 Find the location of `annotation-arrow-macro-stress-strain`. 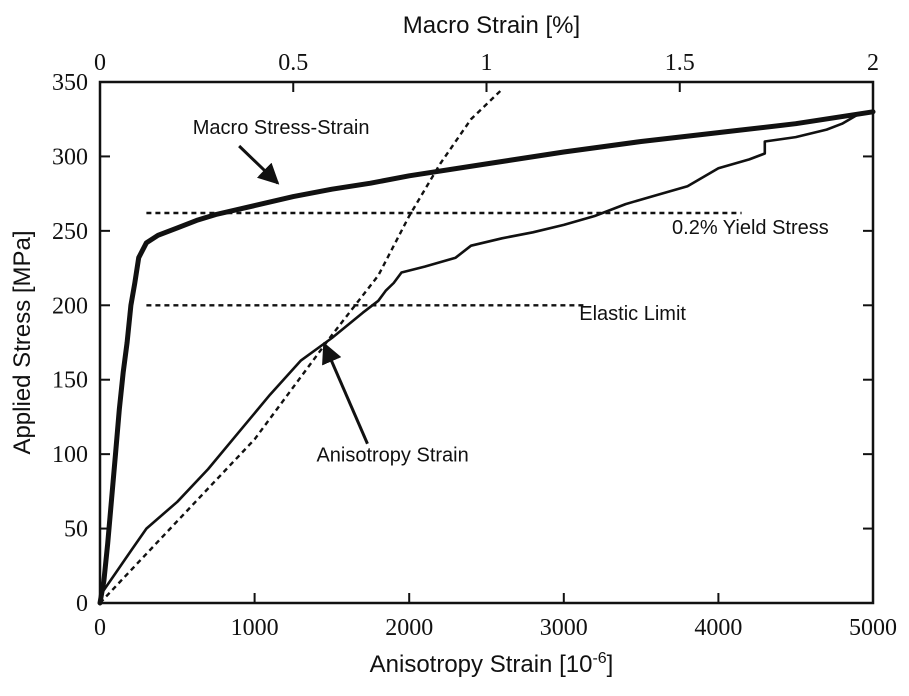

annotation-arrow-macro-stress-strain is located at coordinates (259, 164).